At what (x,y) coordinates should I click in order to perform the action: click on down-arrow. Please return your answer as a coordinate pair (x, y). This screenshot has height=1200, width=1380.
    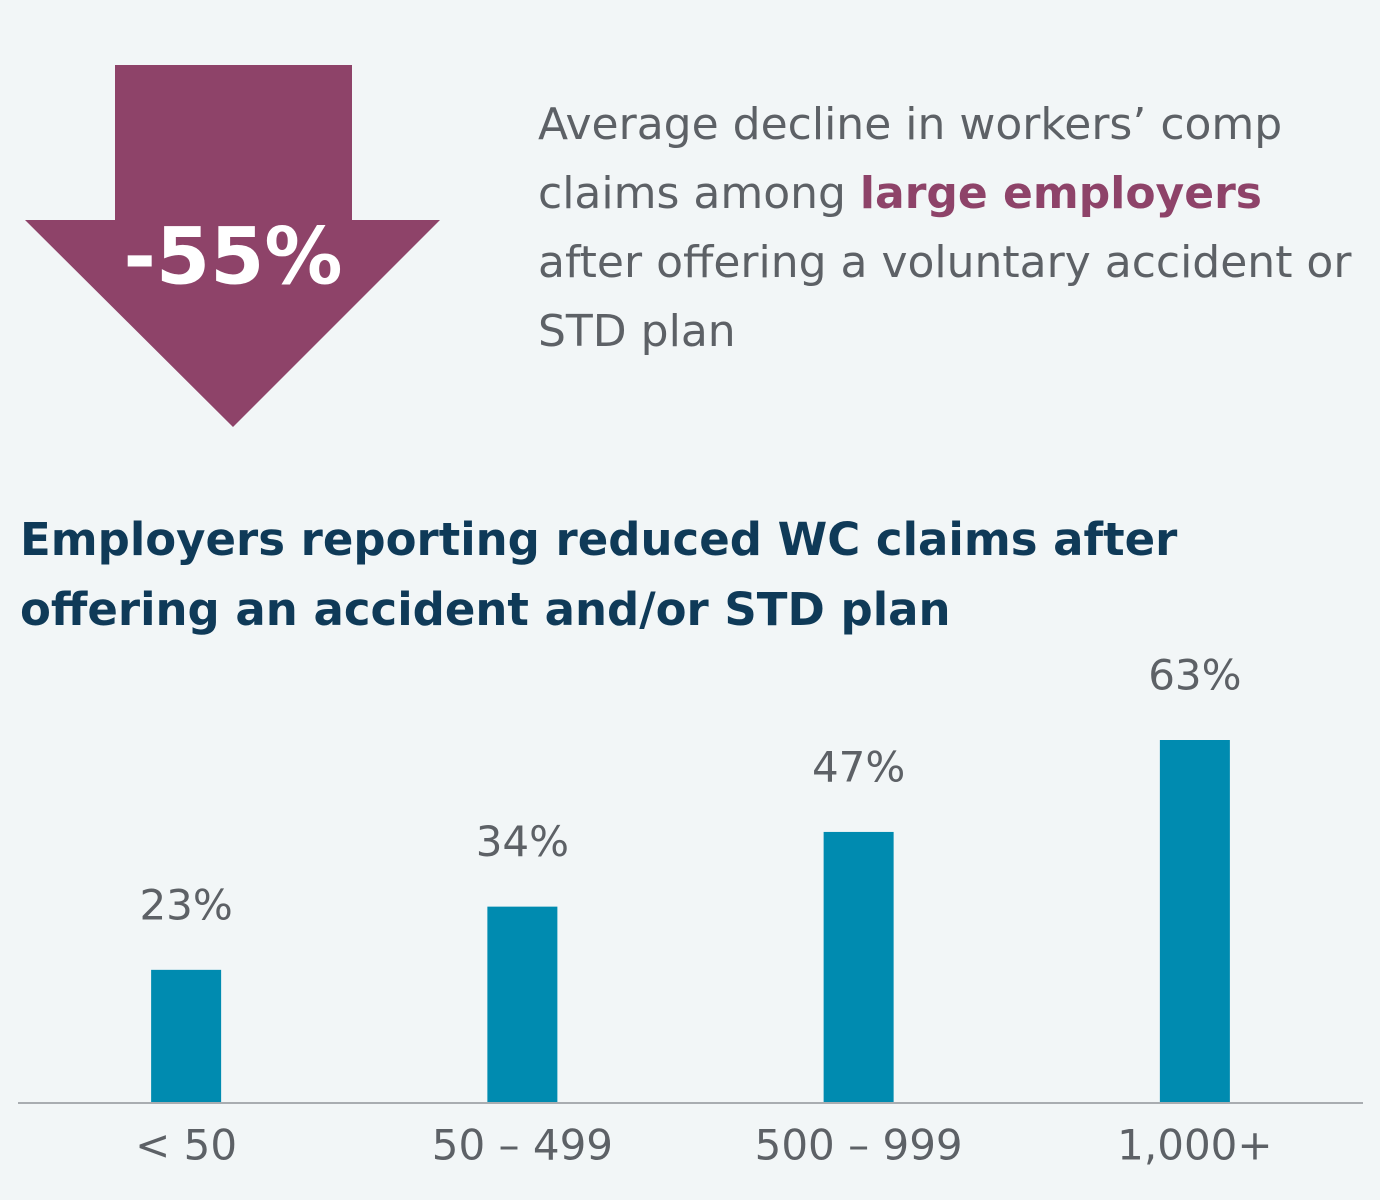
    Looking at the image, I should click on (232, 246).